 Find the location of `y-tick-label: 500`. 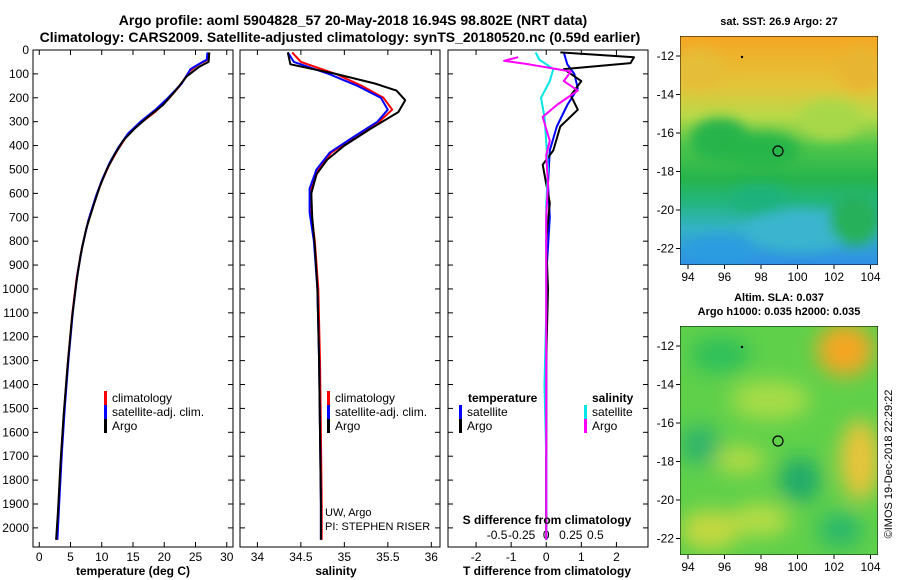

y-tick-label: 500 is located at coordinates (19, 169).